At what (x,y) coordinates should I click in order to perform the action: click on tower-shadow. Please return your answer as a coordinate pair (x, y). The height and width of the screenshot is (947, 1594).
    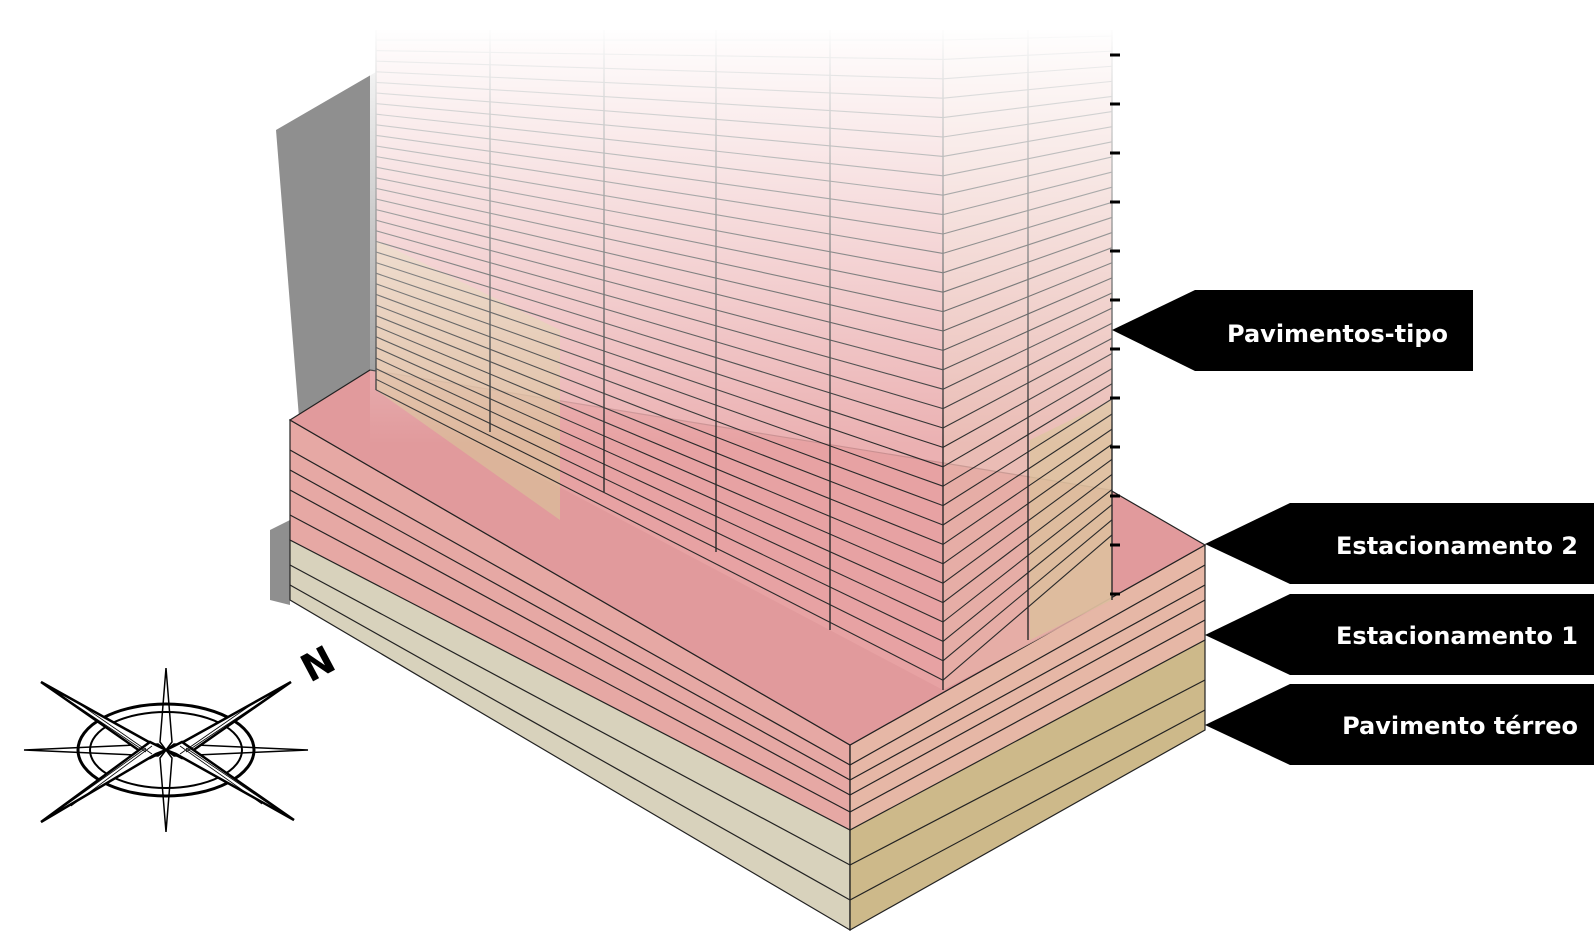
    Looking at the image, I should click on (326, 256).